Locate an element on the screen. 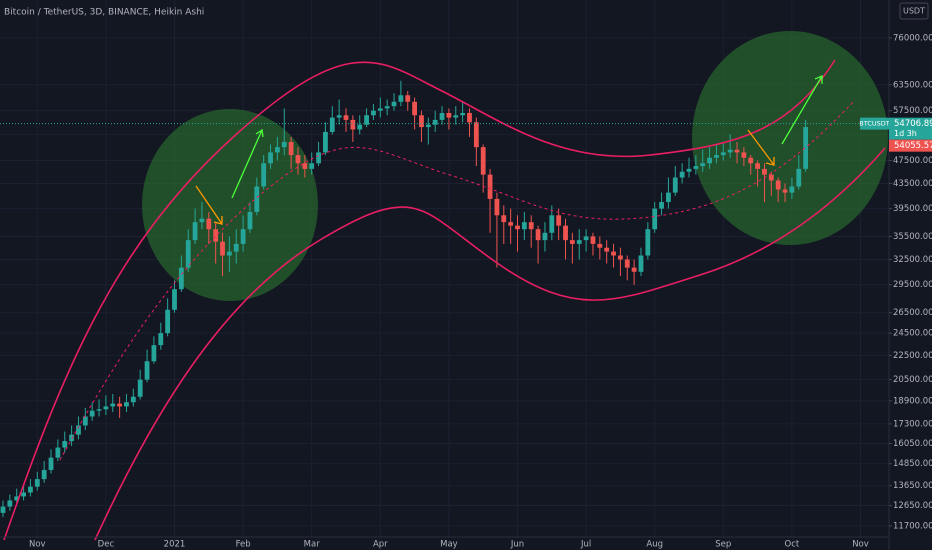 The image size is (932, 550). symbol-label: BTCUSDT is located at coordinates (874, 124).